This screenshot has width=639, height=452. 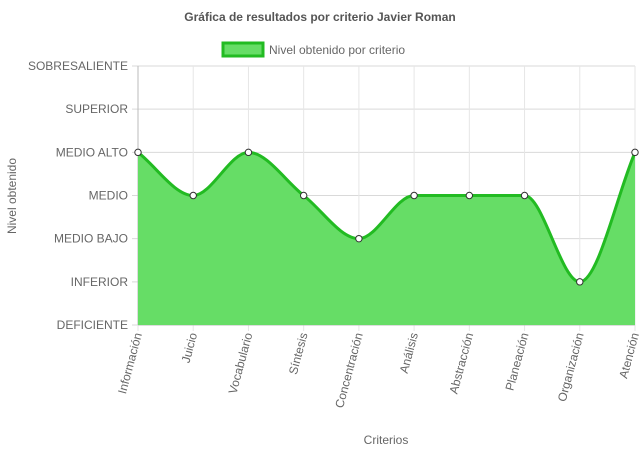 What do you see at coordinates (337, 50) in the screenshot?
I see `legend-label: Nivel obtenido por criterio` at bounding box center [337, 50].